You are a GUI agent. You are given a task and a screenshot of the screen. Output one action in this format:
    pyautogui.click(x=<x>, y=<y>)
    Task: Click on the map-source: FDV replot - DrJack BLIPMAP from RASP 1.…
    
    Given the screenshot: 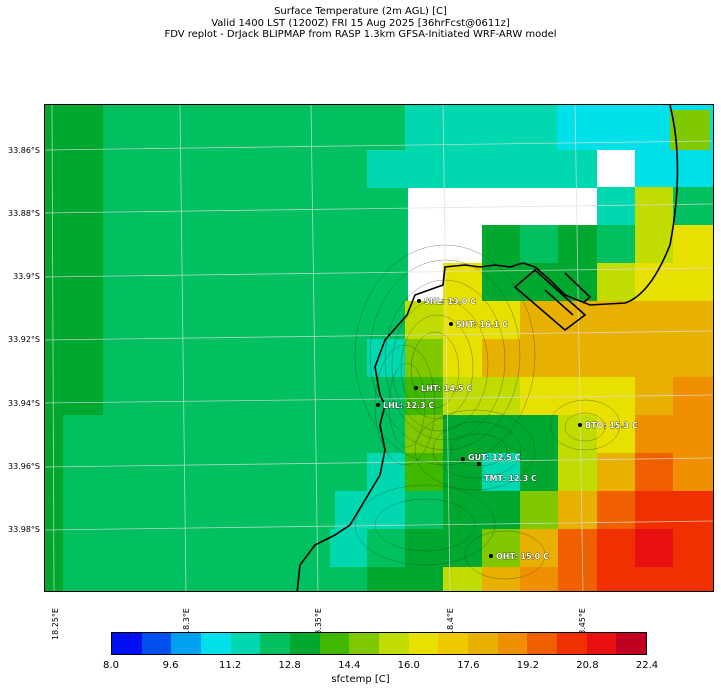 What is the action you would take?
    pyautogui.click(x=360, y=34)
    